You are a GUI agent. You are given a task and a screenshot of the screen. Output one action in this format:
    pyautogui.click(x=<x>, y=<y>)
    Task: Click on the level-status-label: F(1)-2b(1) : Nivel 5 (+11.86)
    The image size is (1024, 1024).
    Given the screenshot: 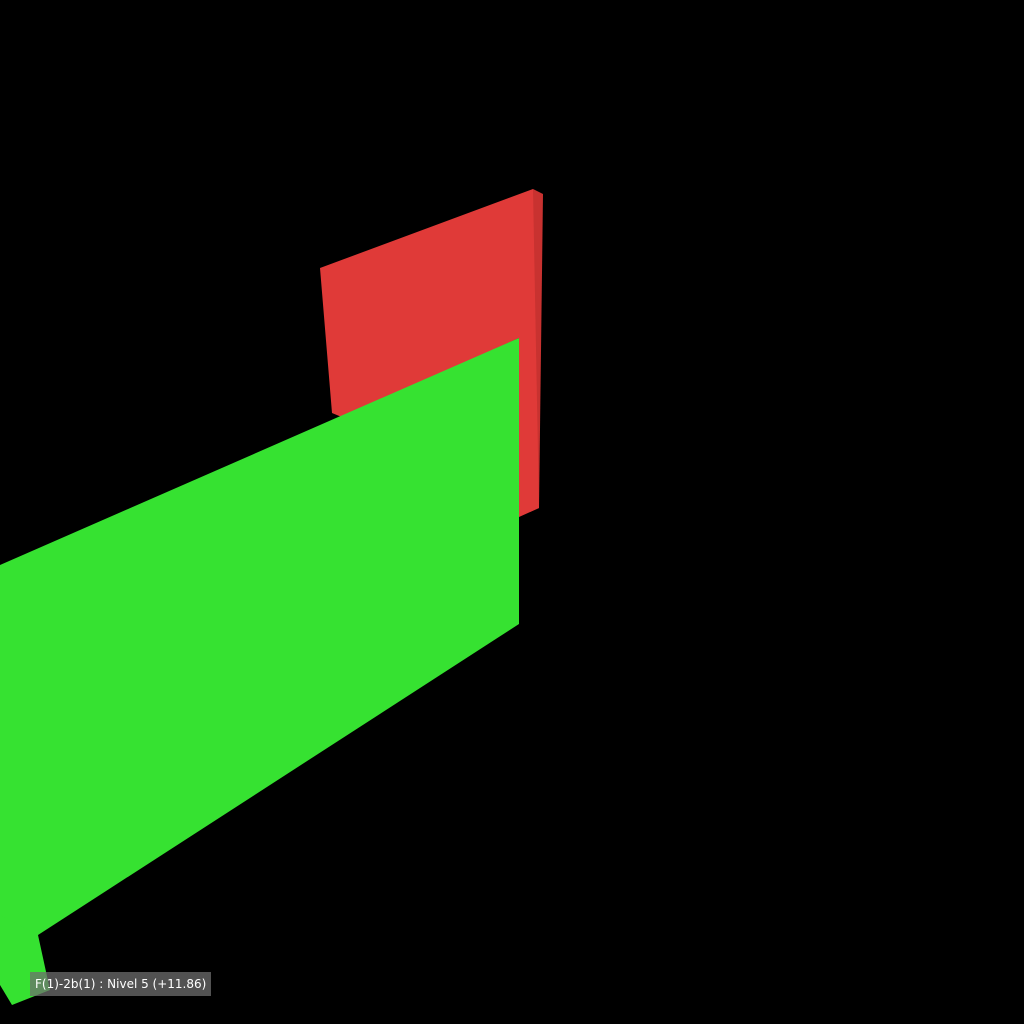 What is the action you would take?
    pyautogui.click(x=121, y=984)
    